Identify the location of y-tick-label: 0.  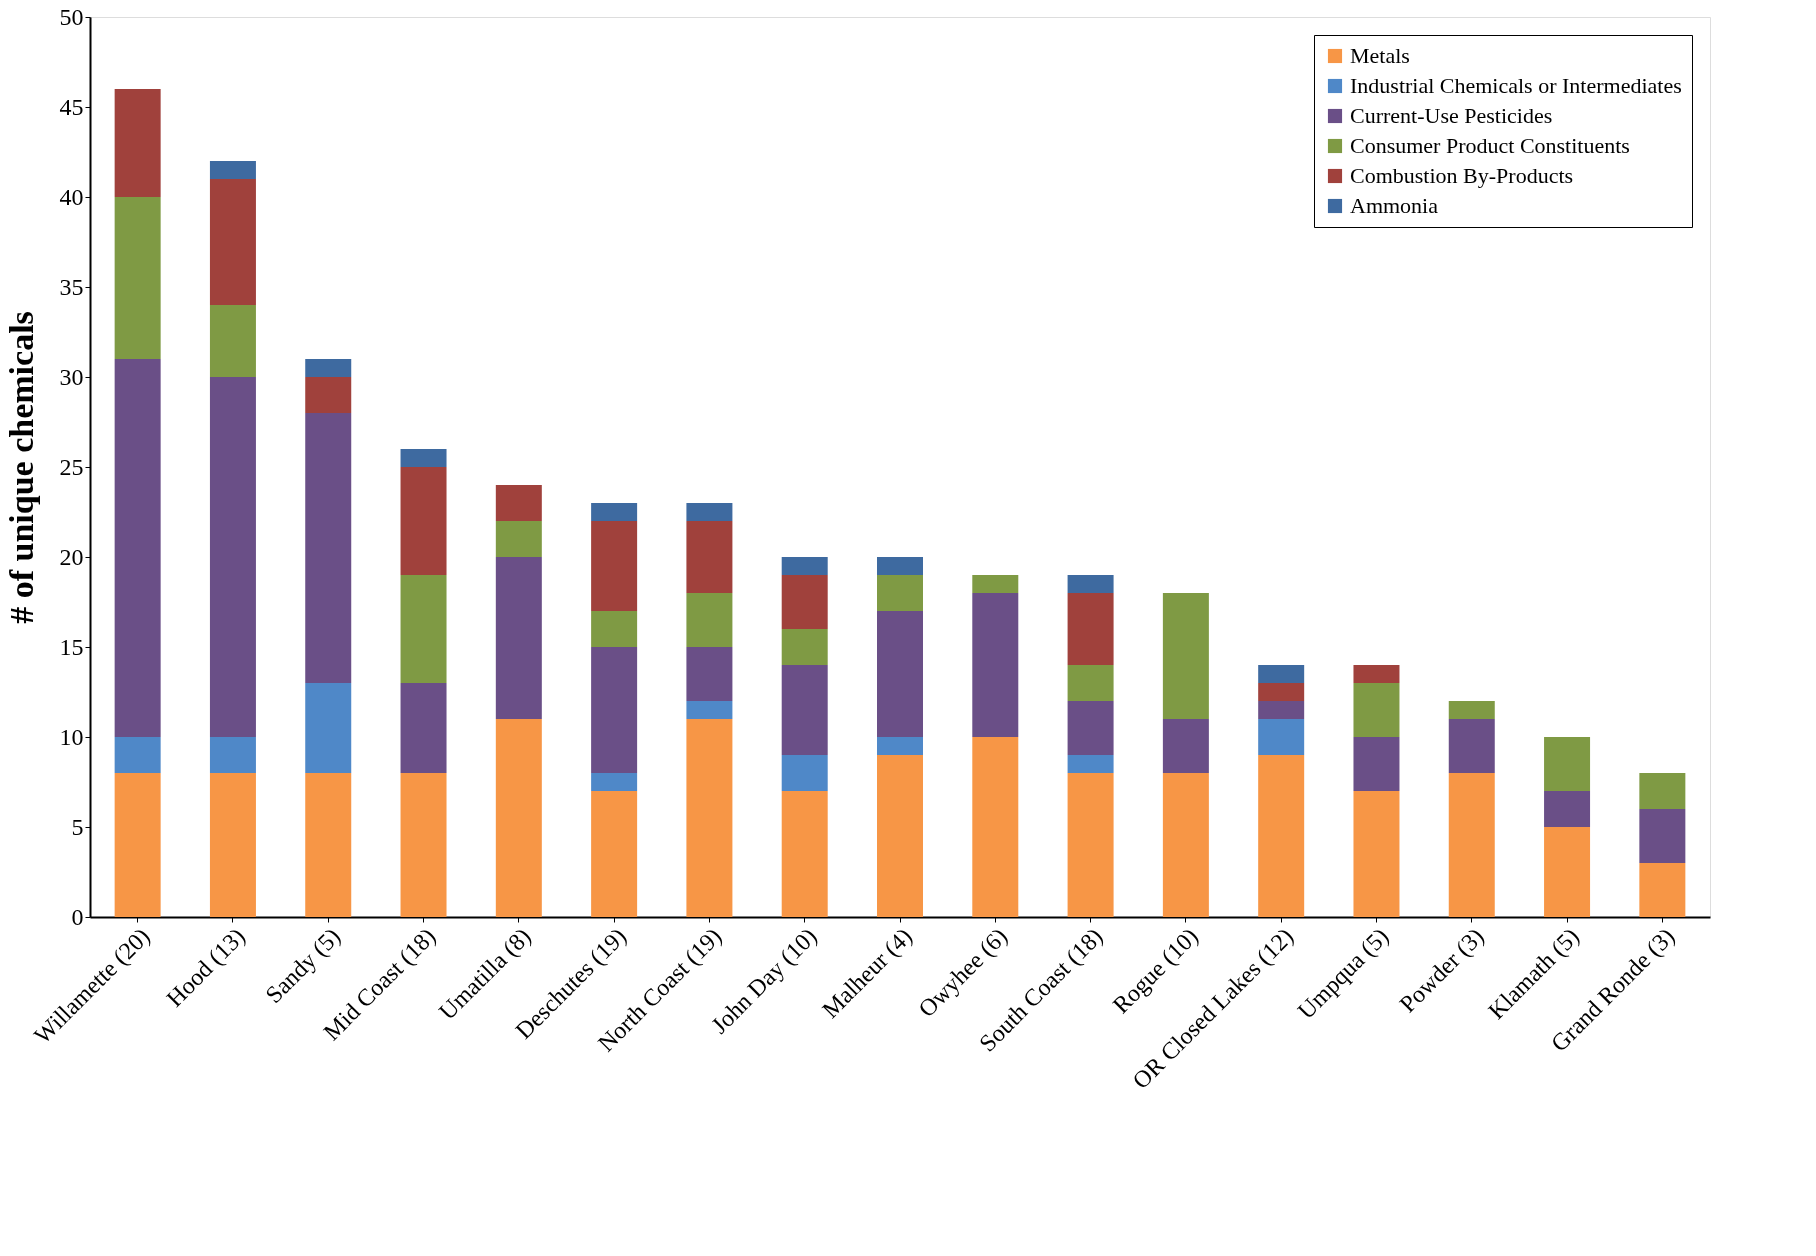
(77, 916).